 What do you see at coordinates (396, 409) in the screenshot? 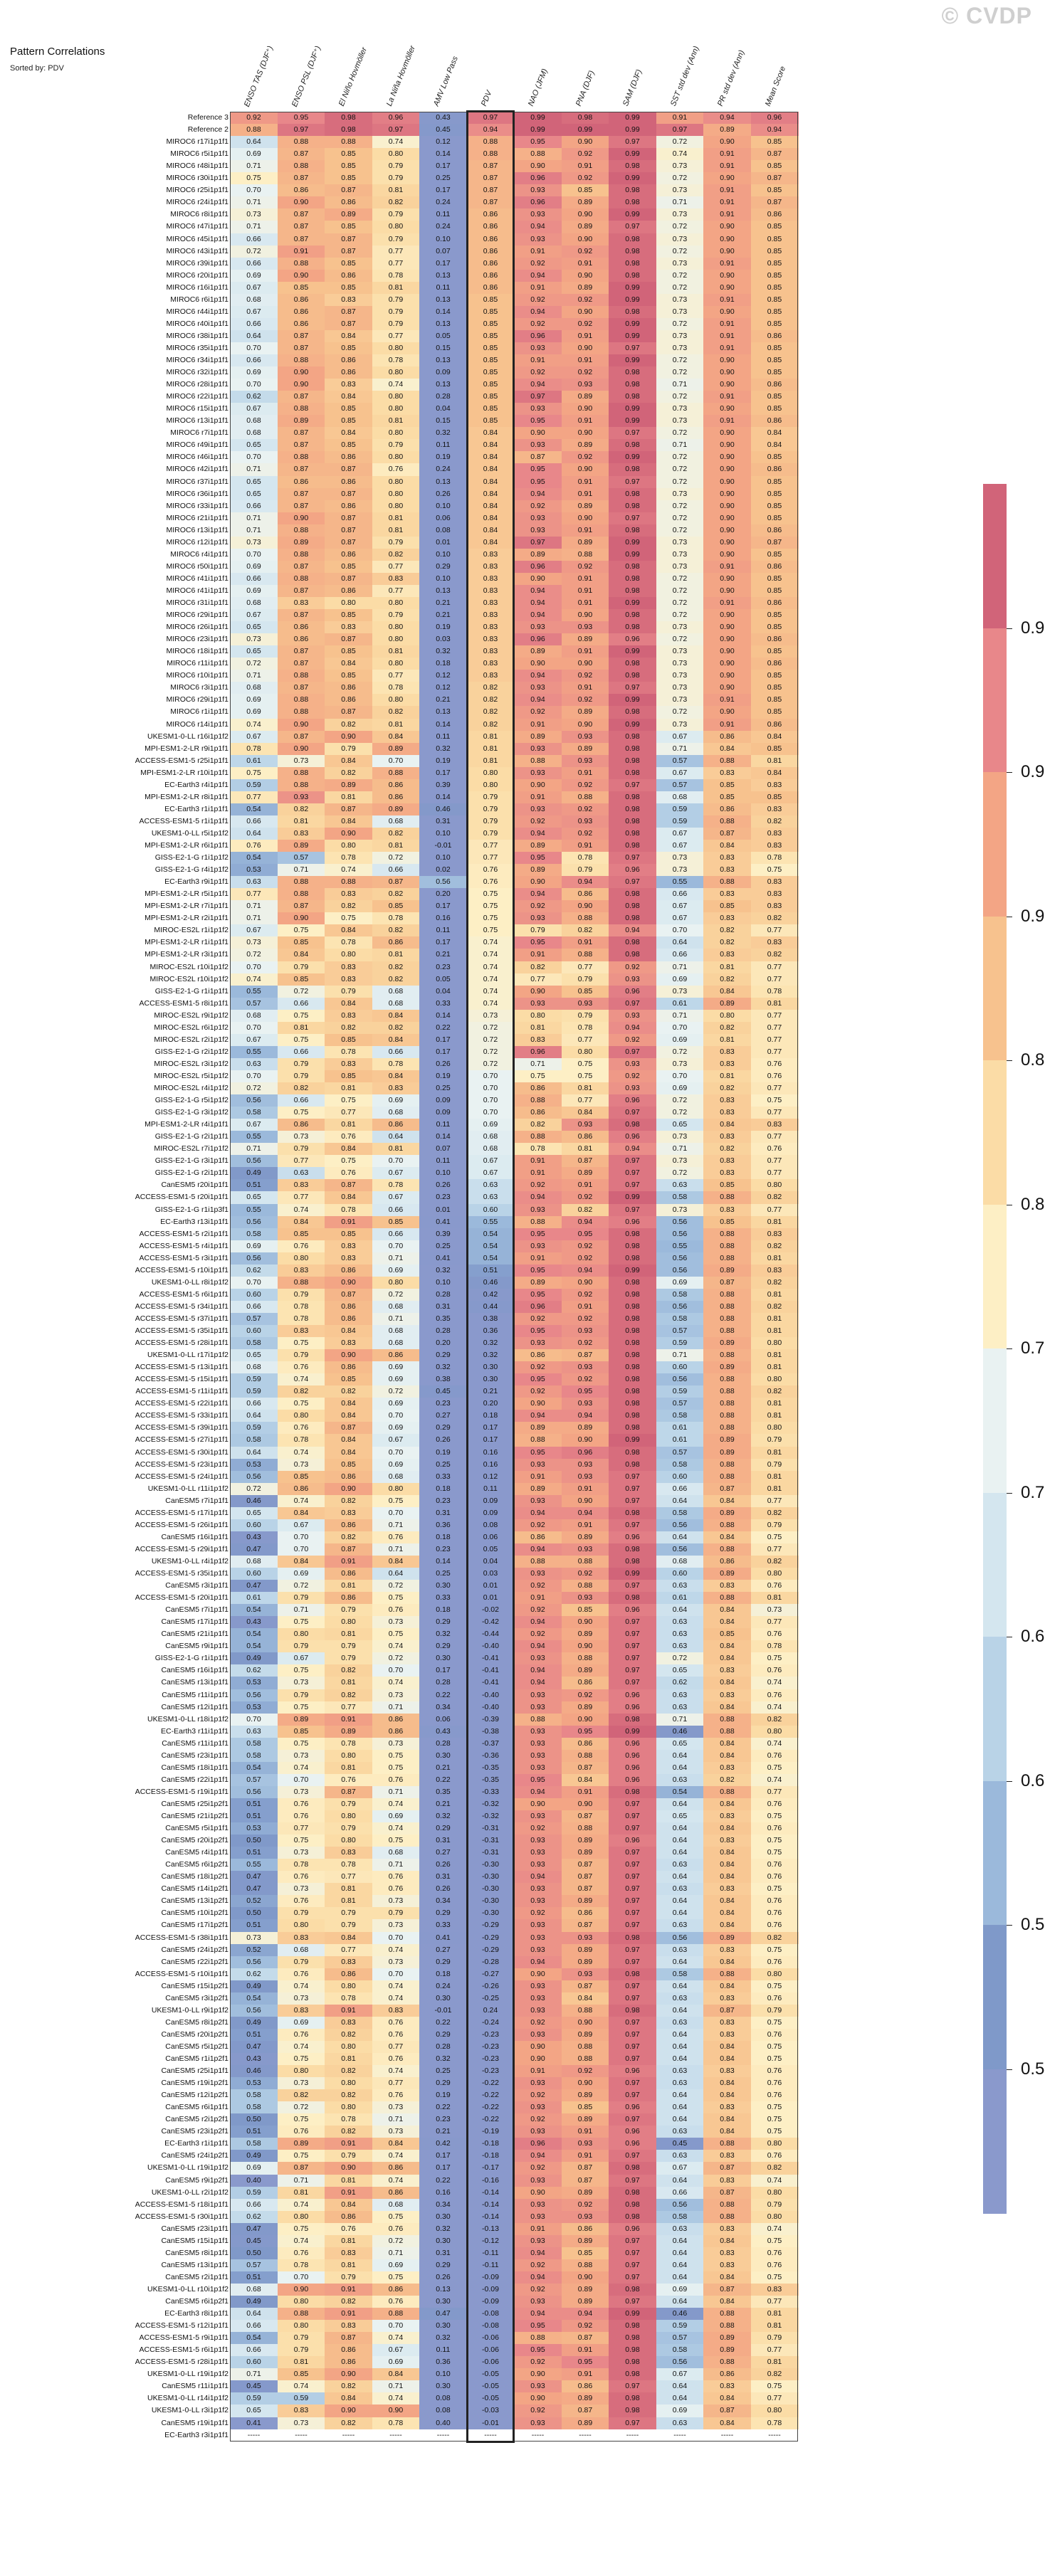
I see `heatmap-cell: 0.80` at bounding box center [396, 409].